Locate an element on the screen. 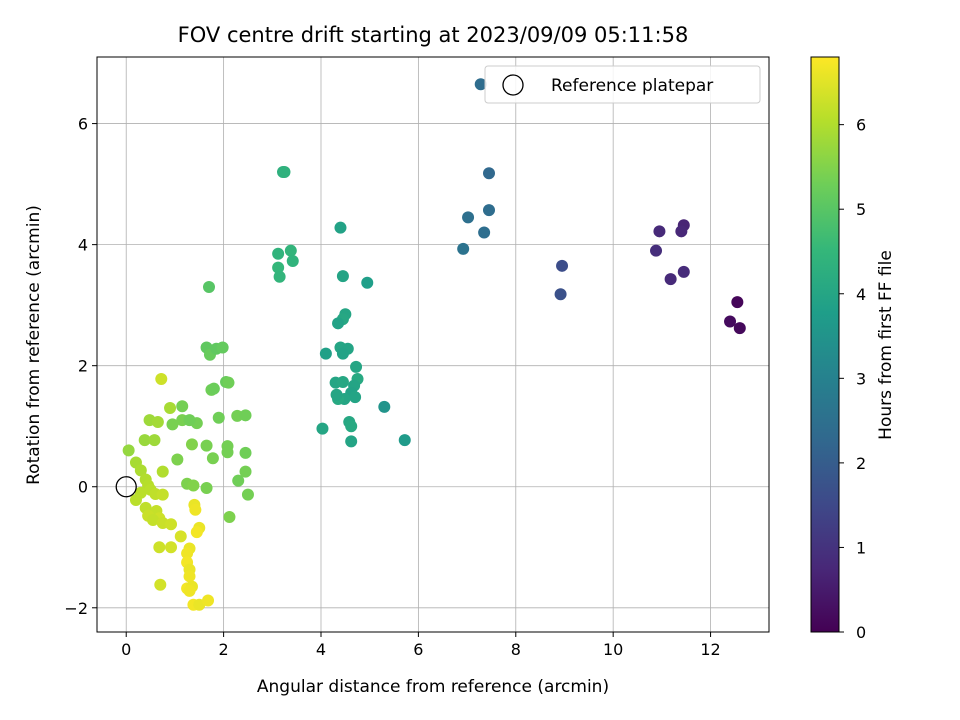 The image size is (960, 720). y-tick-label: −2 is located at coordinates (76, 608).